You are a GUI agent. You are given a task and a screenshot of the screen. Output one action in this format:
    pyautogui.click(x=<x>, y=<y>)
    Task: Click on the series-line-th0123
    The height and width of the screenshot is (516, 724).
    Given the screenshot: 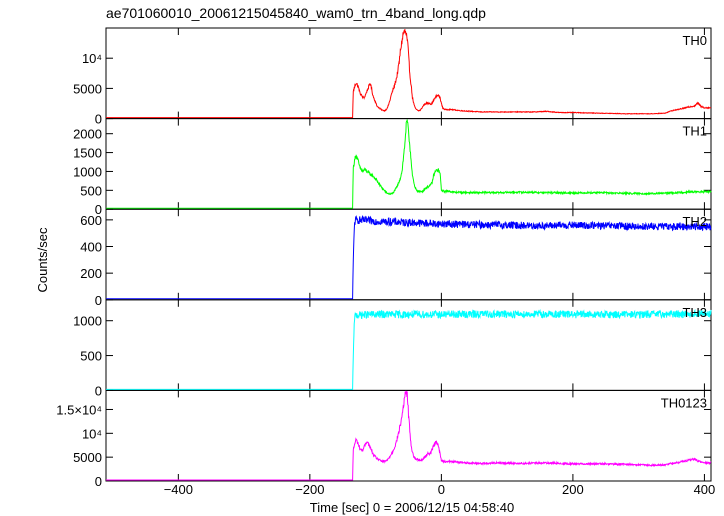 What is the action you would take?
    pyautogui.click(x=409, y=435)
    